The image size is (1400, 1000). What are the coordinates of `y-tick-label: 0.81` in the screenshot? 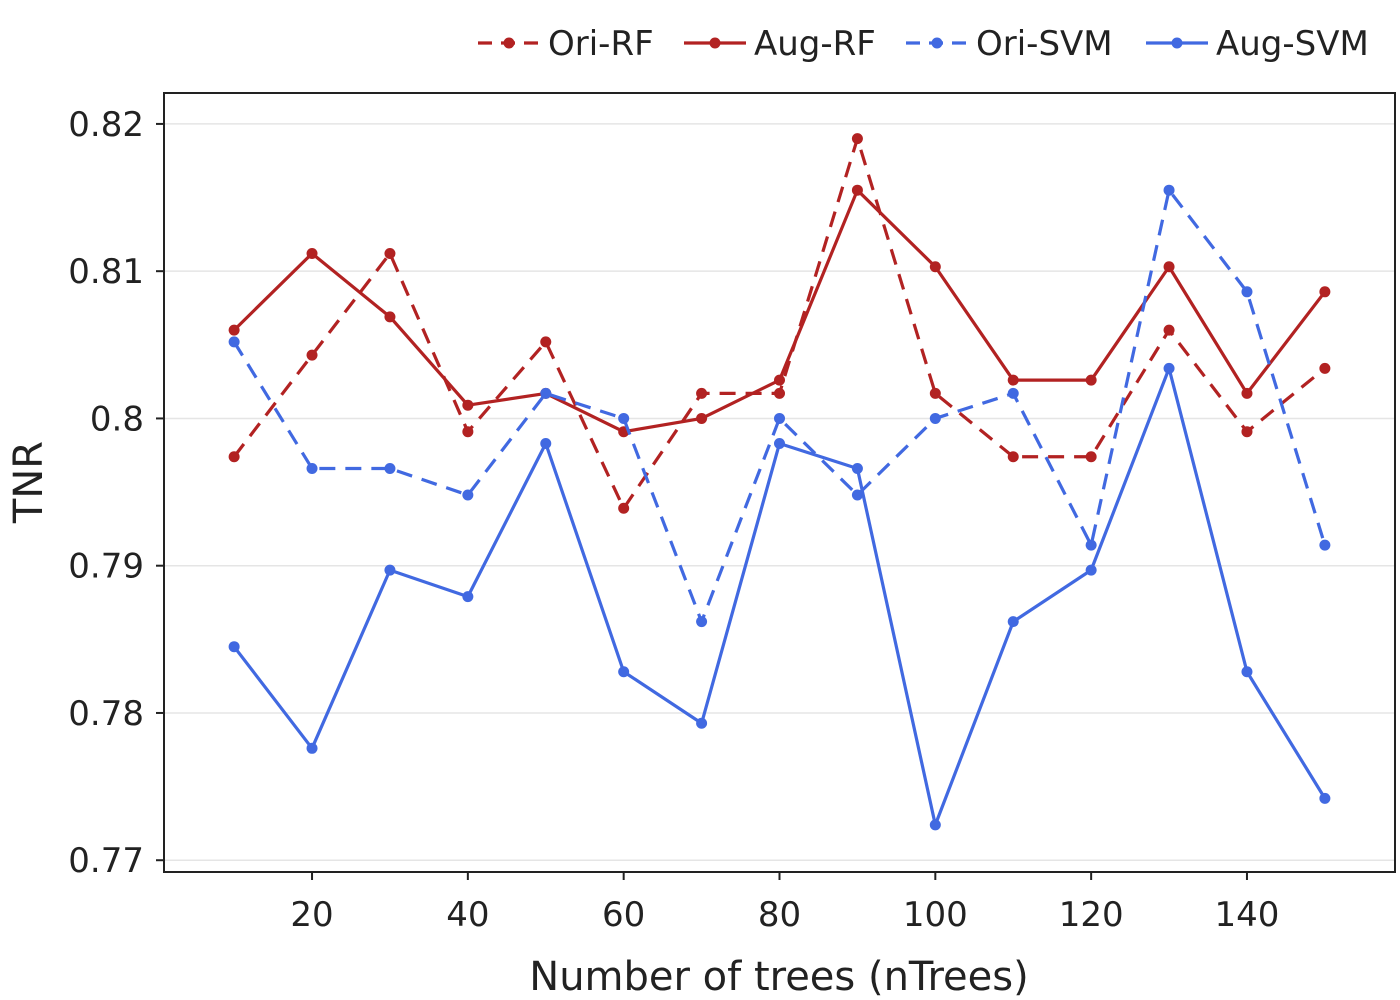 It's located at (106, 272).